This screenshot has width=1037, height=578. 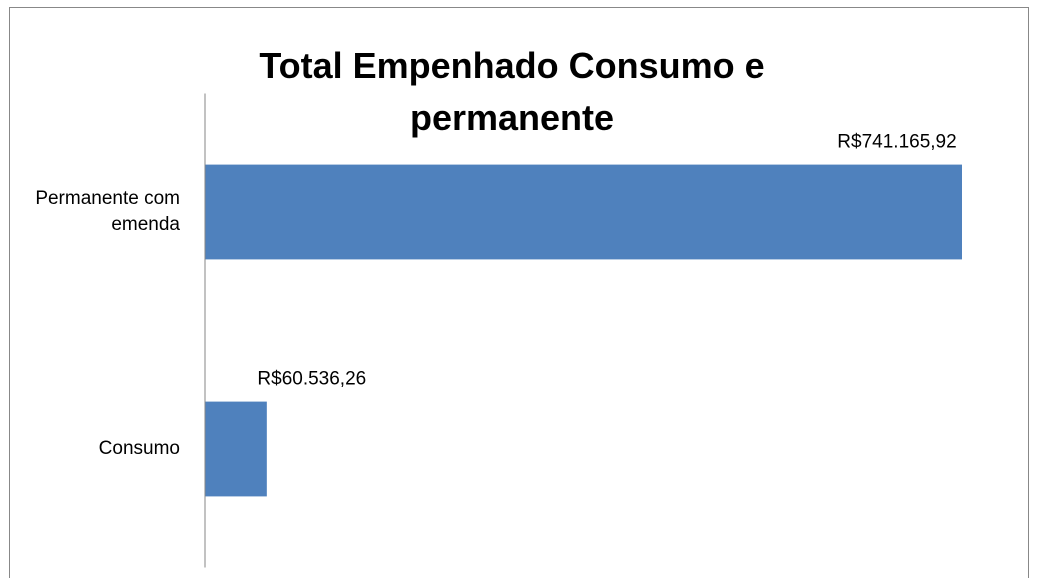 I want to click on data-label: R$60.536,26, so click(x=311, y=379).